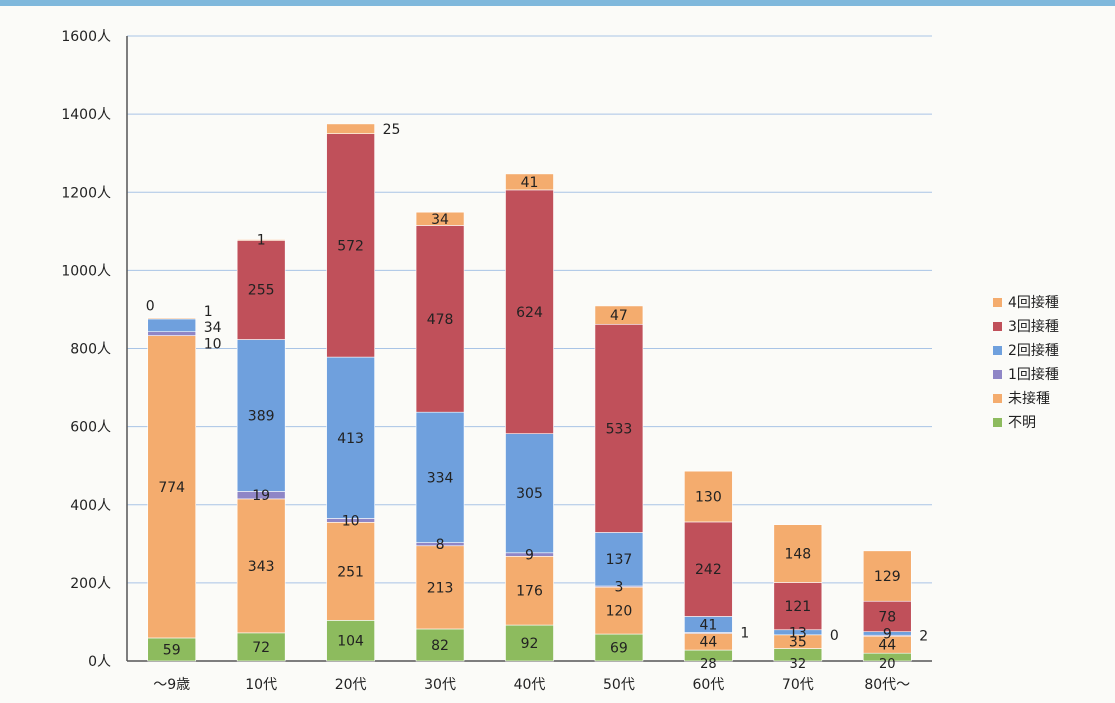 This screenshot has width=1115, height=703. I want to click on y-tick-label: 800人, so click(90, 350).